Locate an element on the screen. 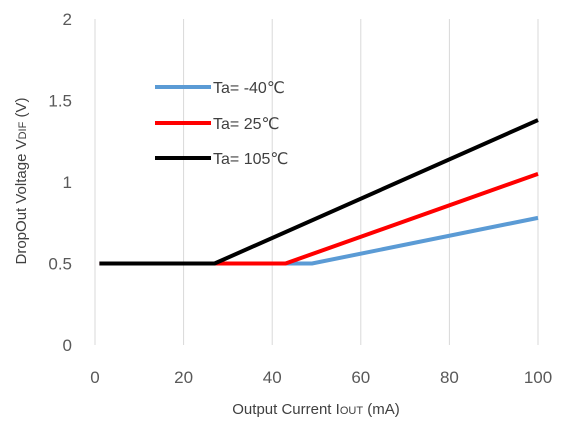  x-tick-label: 60 is located at coordinates (360, 377).